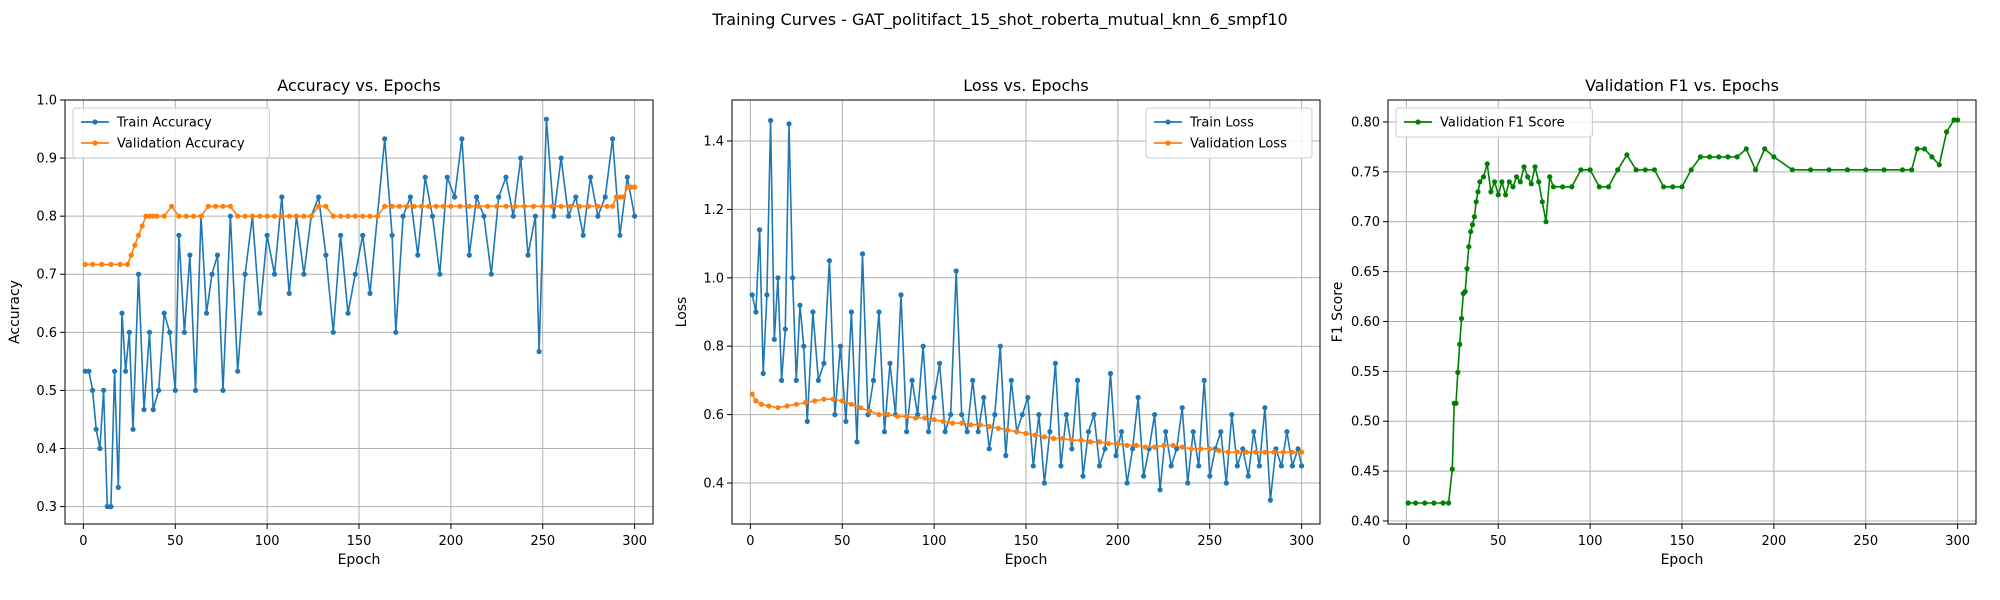 The height and width of the screenshot is (600, 2000). Describe the element at coordinates (15, 312) in the screenshot. I see `accuracy-y-axis-label: Accuracy` at that location.